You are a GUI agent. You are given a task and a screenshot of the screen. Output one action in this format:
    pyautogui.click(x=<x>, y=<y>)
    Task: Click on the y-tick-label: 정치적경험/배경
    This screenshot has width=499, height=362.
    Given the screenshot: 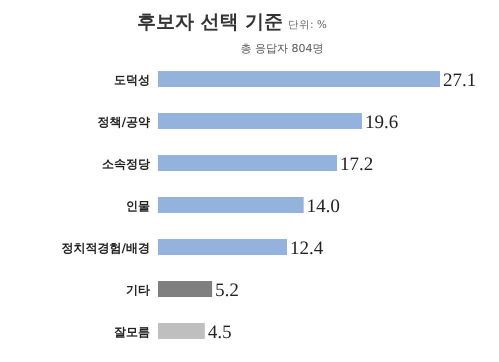 What is the action you would take?
    pyautogui.click(x=106, y=248)
    